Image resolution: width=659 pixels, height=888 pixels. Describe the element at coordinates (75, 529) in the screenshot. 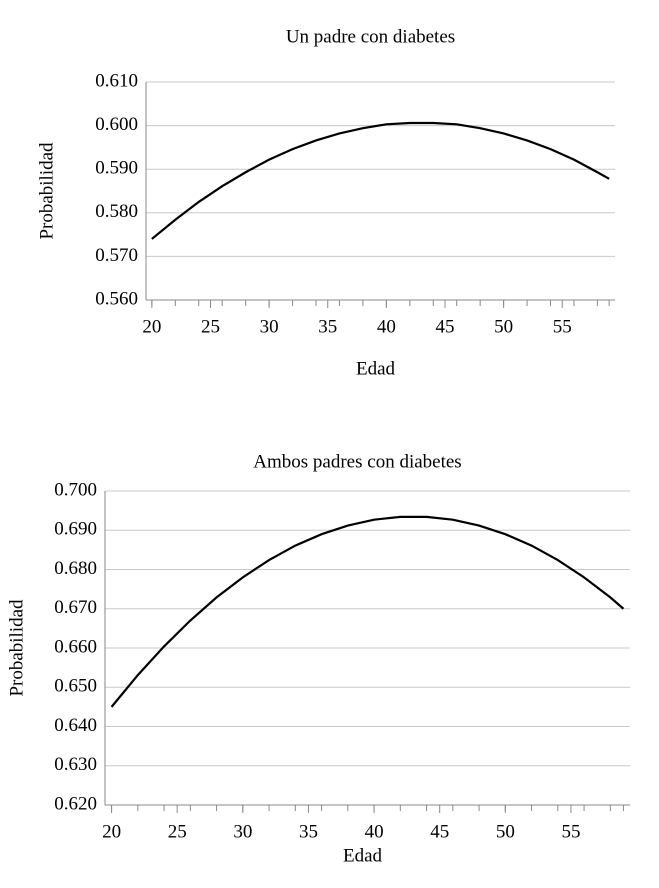

I see `y-tick-label: 0.690` at that location.